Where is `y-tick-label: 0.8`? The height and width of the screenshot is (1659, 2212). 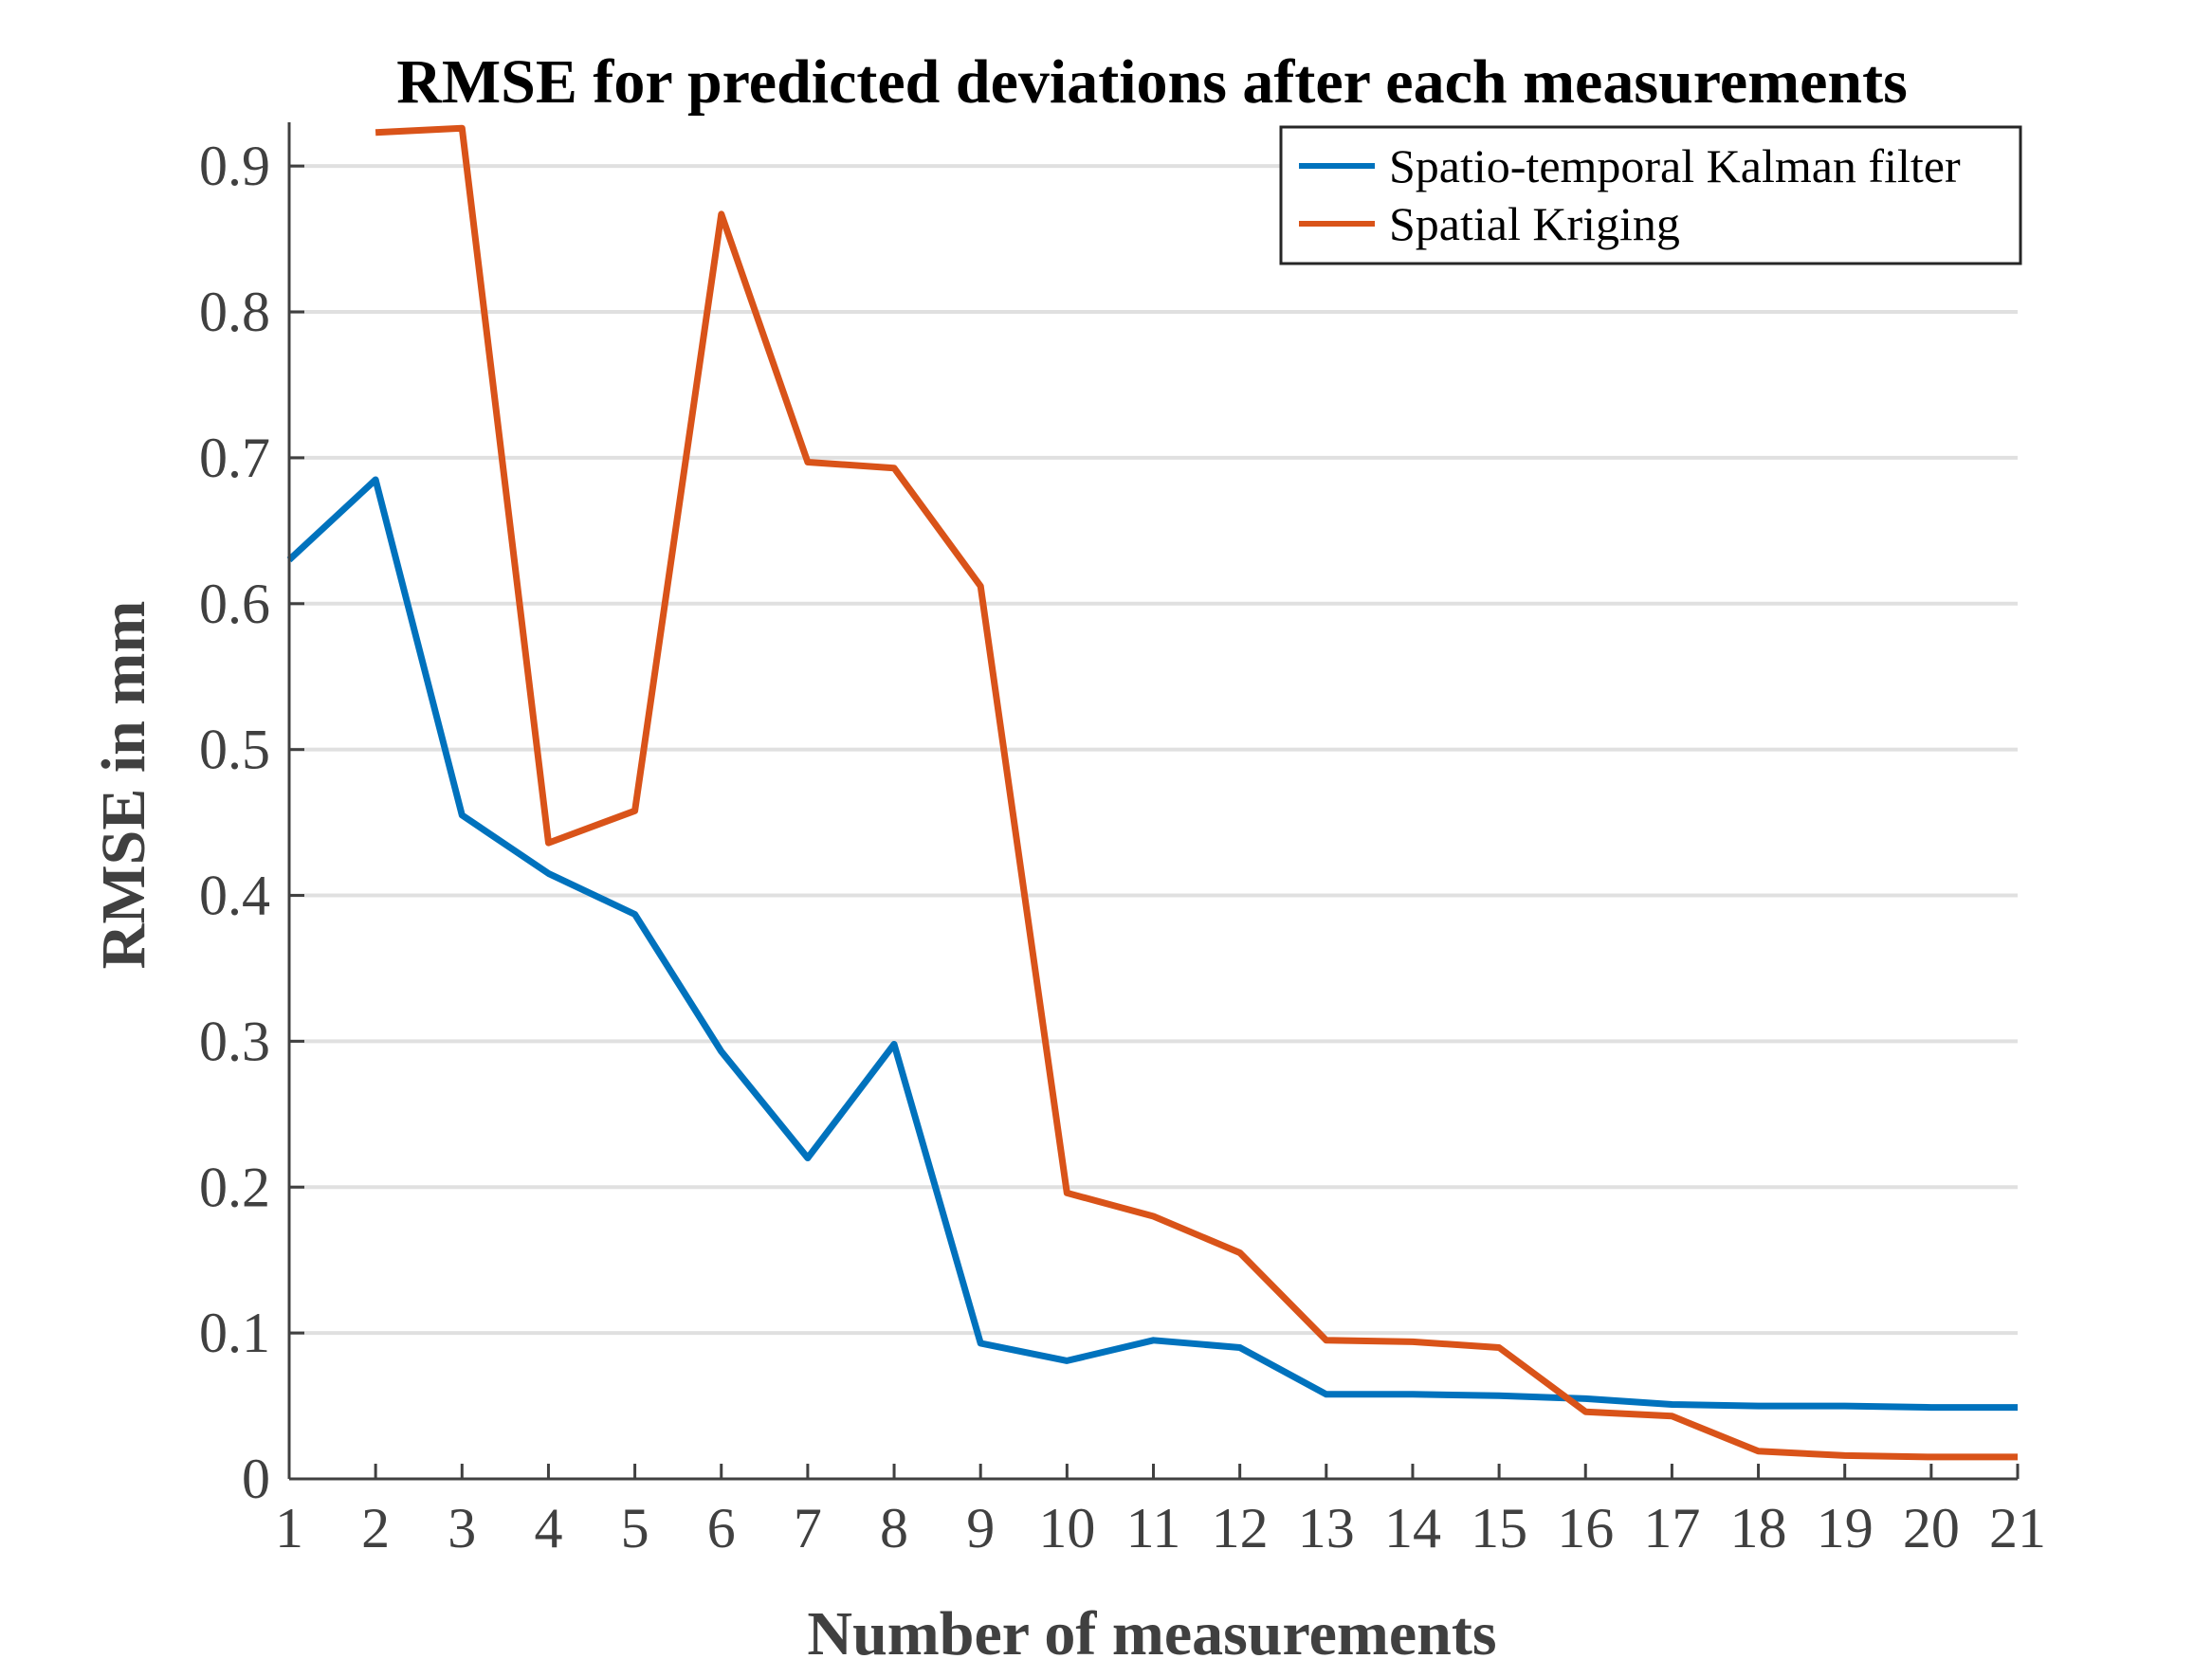 y-tick-label: 0.8 is located at coordinates (234, 312).